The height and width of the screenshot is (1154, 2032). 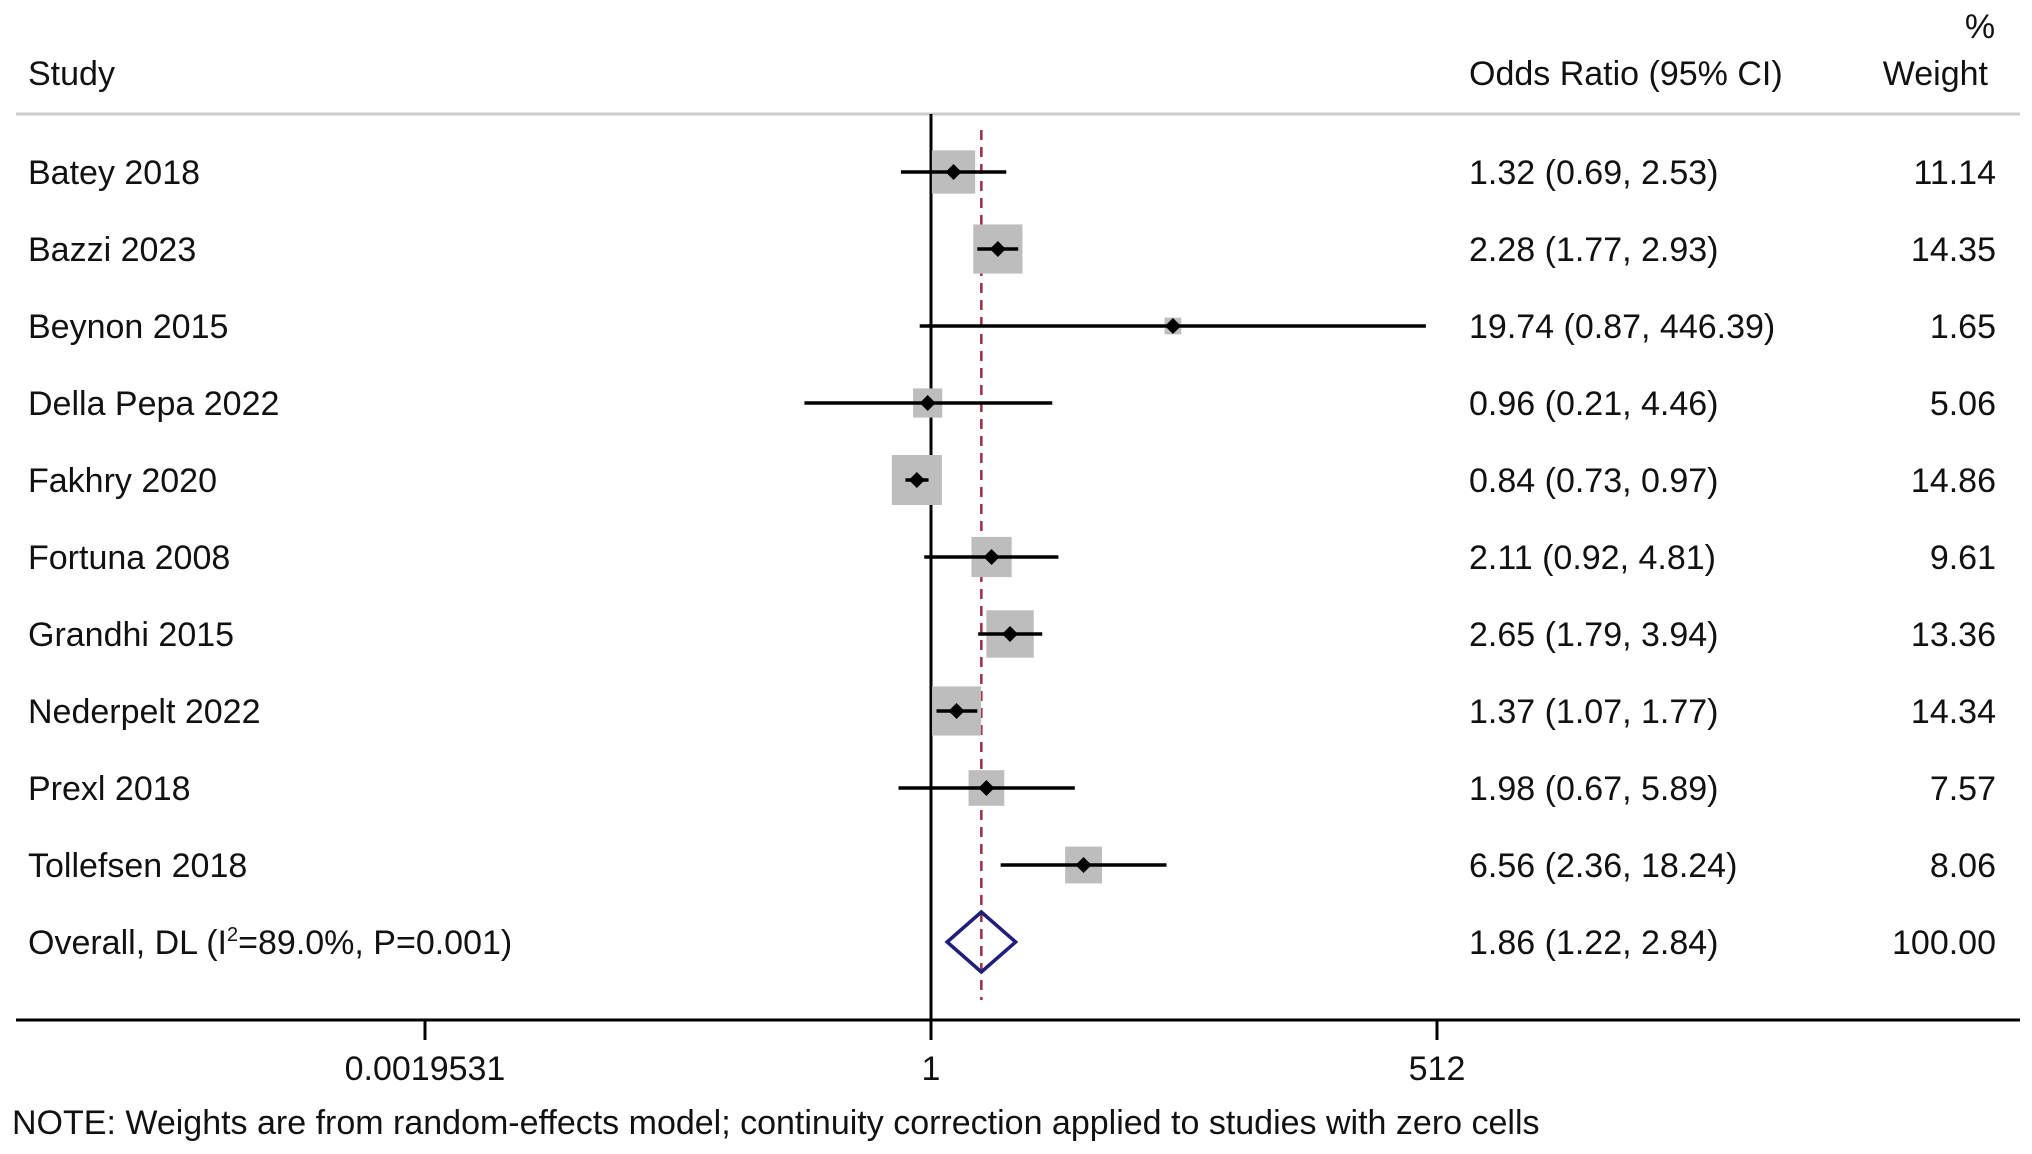 I want to click on odds-ratio-column-header: Odds Ratio (95% CI), so click(x=1626, y=74).